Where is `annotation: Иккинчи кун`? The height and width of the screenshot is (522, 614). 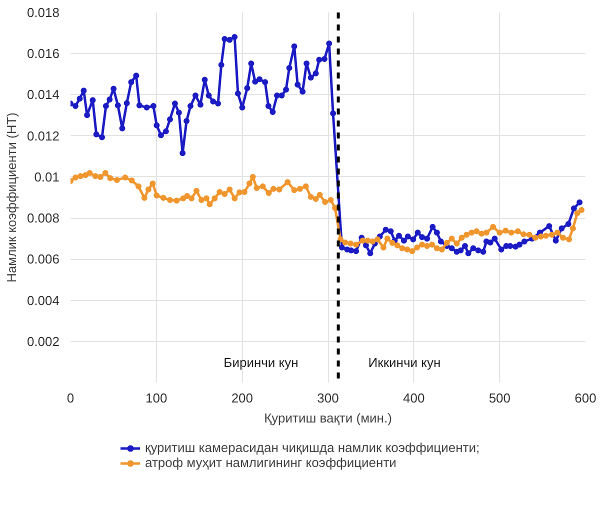
annotation: Иккинчи кун is located at coordinates (404, 362).